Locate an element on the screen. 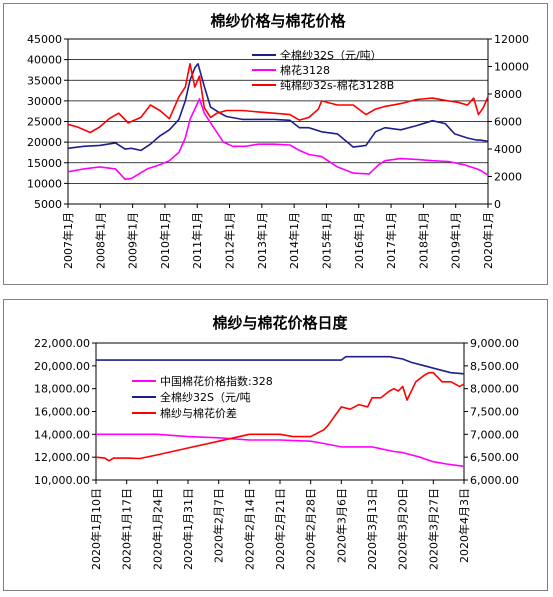  y-left-tick-label: 15000 is located at coordinates (44, 163).